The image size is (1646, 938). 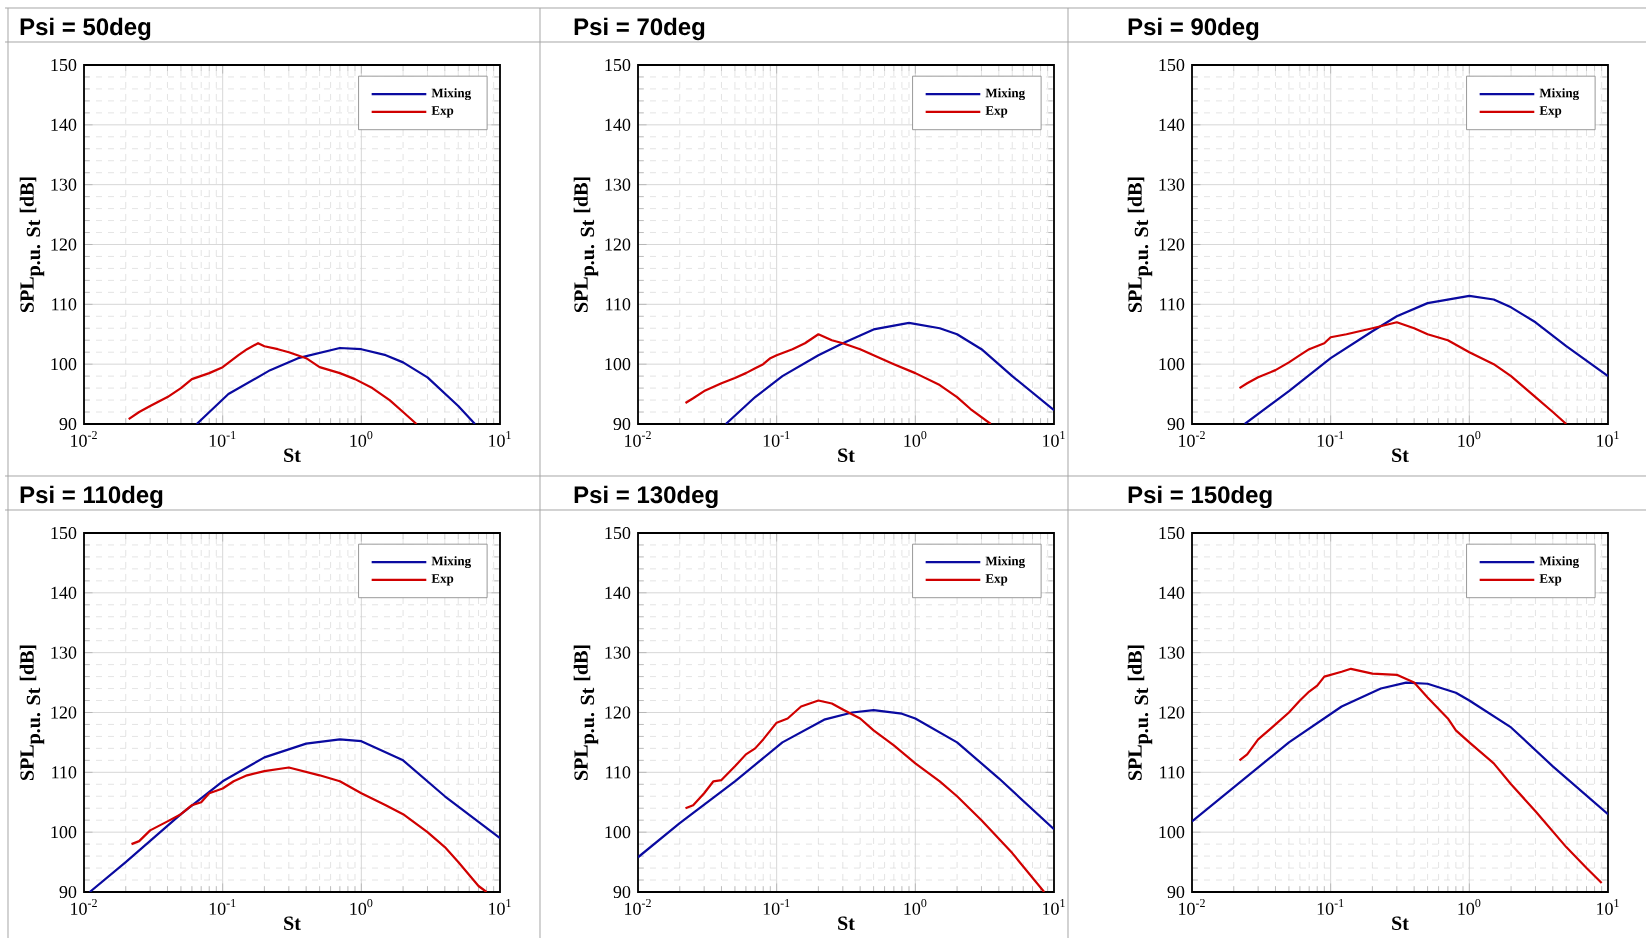 What do you see at coordinates (1193, 29) in the screenshot?
I see `chart-title: Psi = 90deg` at bounding box center [1193, 29].